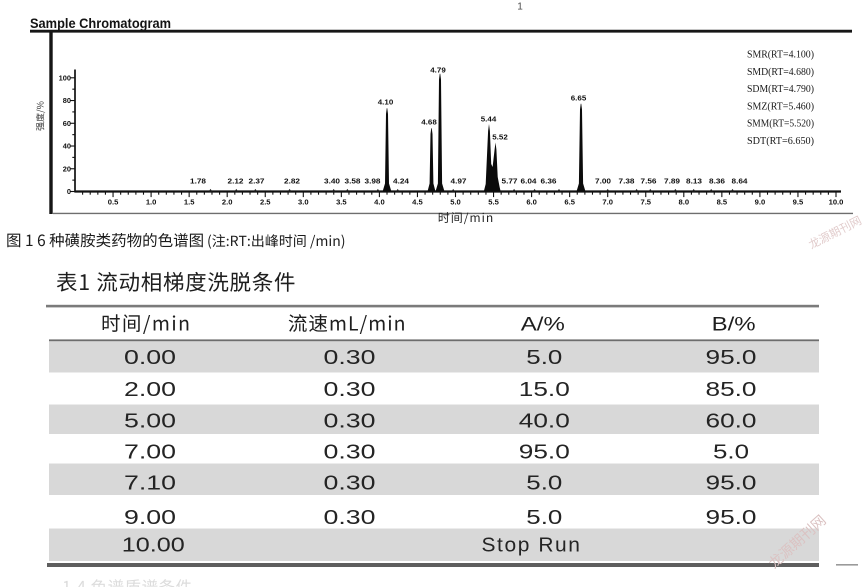 This screenshot has height=587, width=862. I want to click on svg-text: 1.78, so click(198, 181).